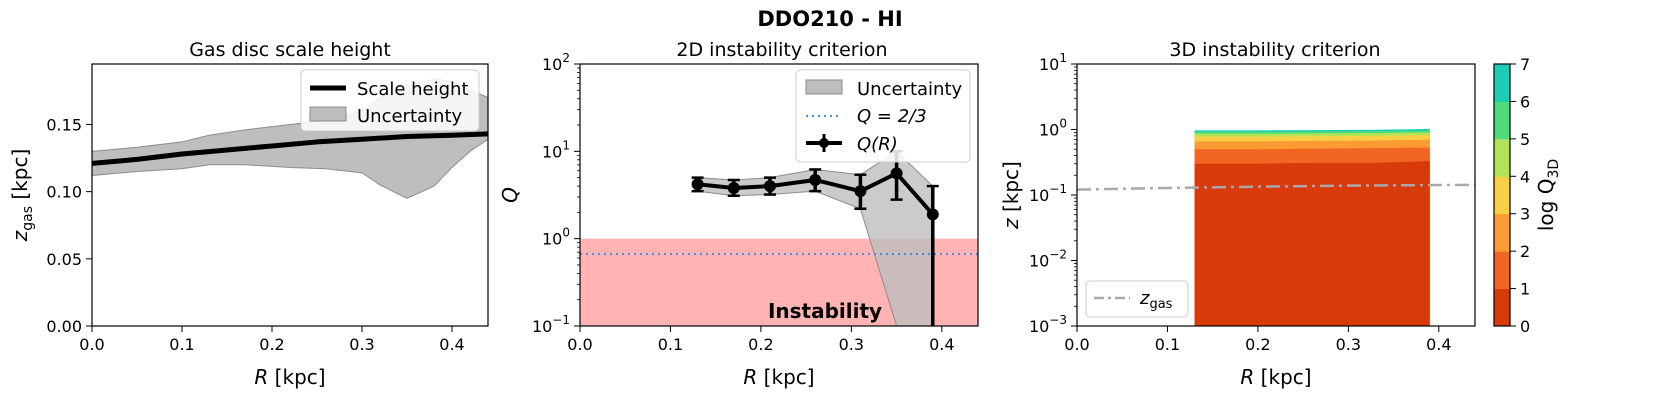 The image size is (1661, 415). What do you see at coordinates (410, 116) in the screenshot?
I see `p1-legend-uncertainty: Uncertainty` at bounding box center [410, 116].